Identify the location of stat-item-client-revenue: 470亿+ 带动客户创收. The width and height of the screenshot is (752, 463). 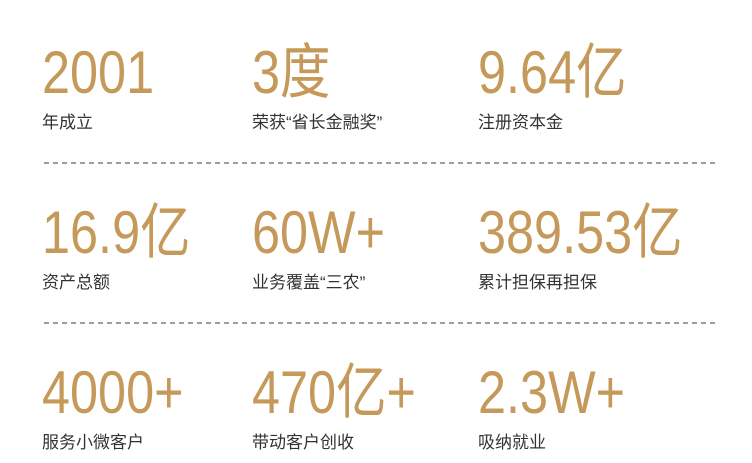
(365, 406).